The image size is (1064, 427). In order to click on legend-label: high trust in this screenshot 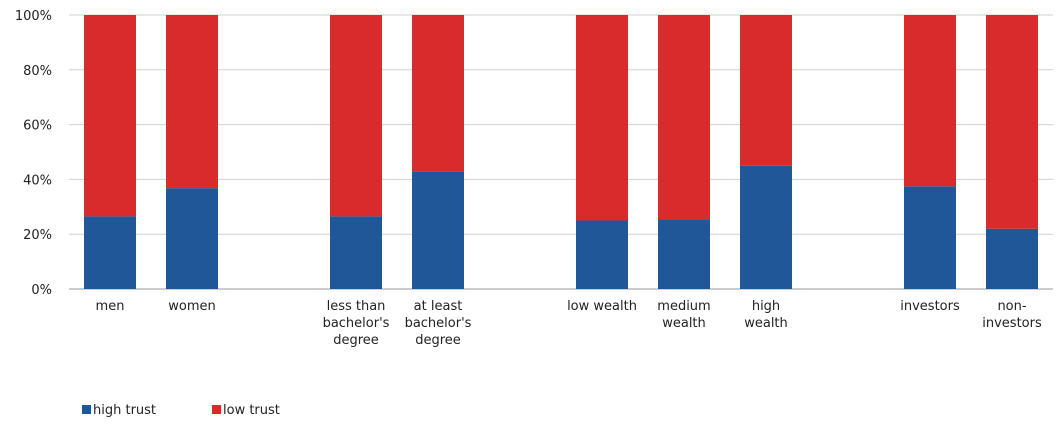, I will do `click(124, 410)`.